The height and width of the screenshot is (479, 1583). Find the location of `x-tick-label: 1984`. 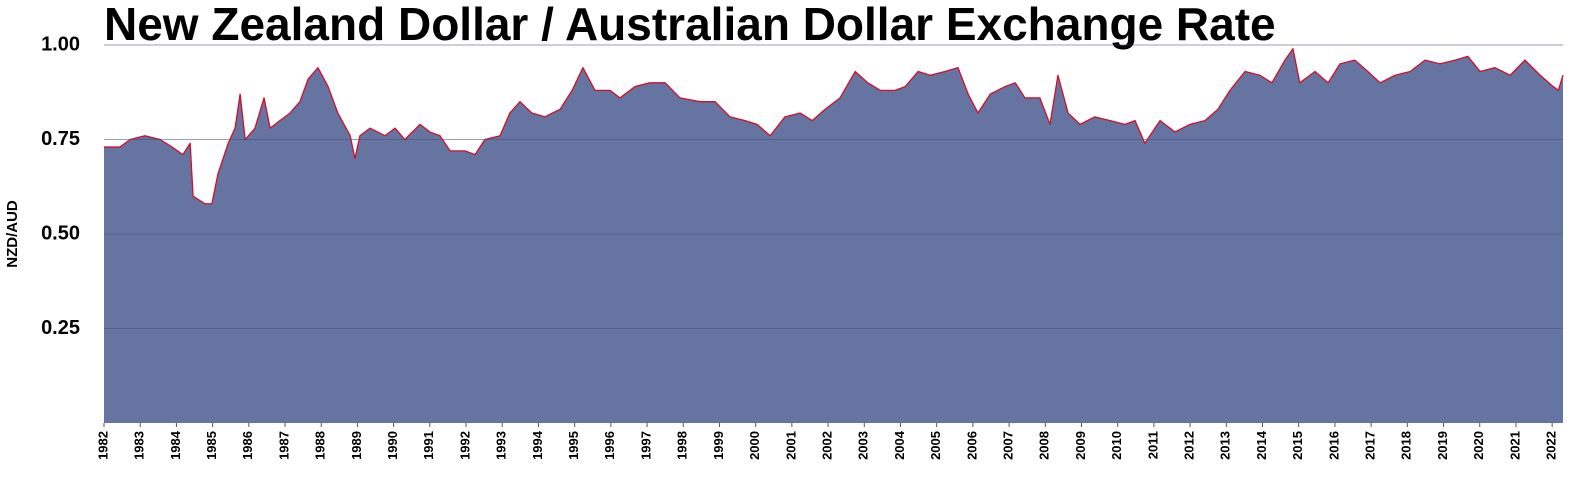

x-tick-label: 1984 is located at coordinates (175, 445).